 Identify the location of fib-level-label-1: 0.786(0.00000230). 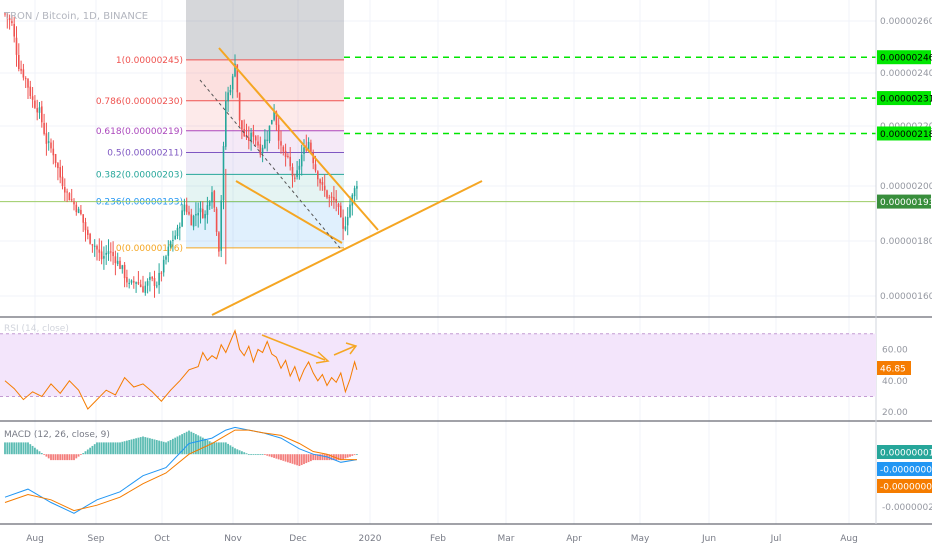
(139, 102).